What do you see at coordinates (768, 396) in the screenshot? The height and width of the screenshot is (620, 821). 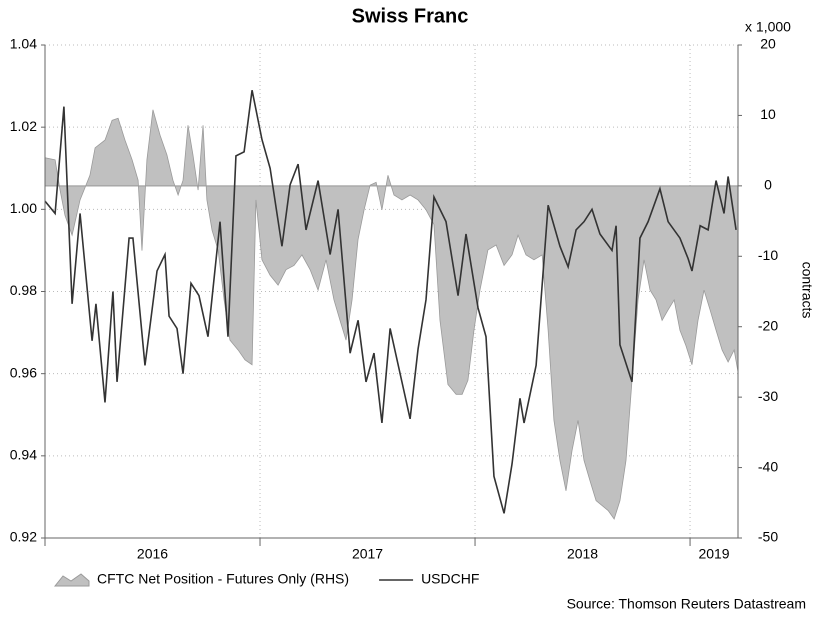 I see `y2-tick-label: -30` at bounding box center [768, 396].